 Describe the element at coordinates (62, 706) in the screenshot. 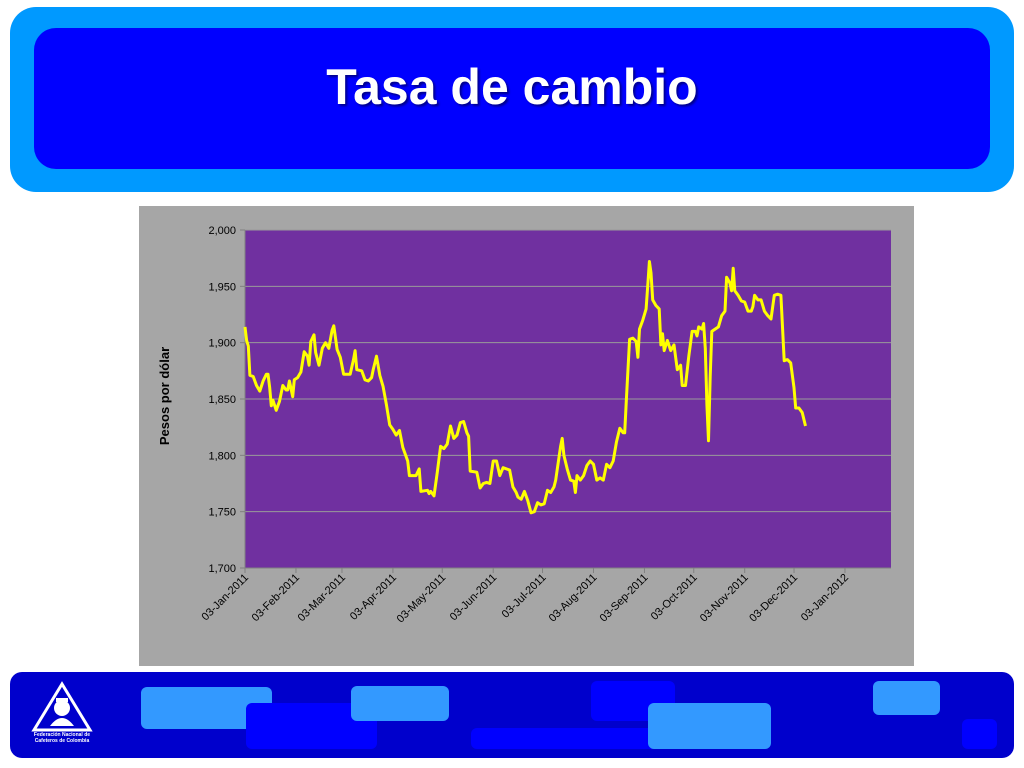

I see `fnc-coffee-grower-logo-icon` at that location.